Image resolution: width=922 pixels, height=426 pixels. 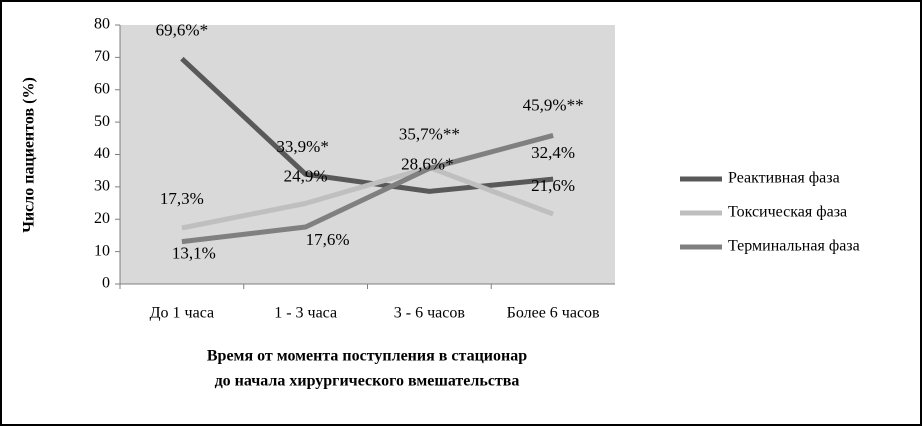 What do you see at coordinates (553, 152) in the screenshot?
I see `data-label: 32,4%` at bounding box center [553, 152].